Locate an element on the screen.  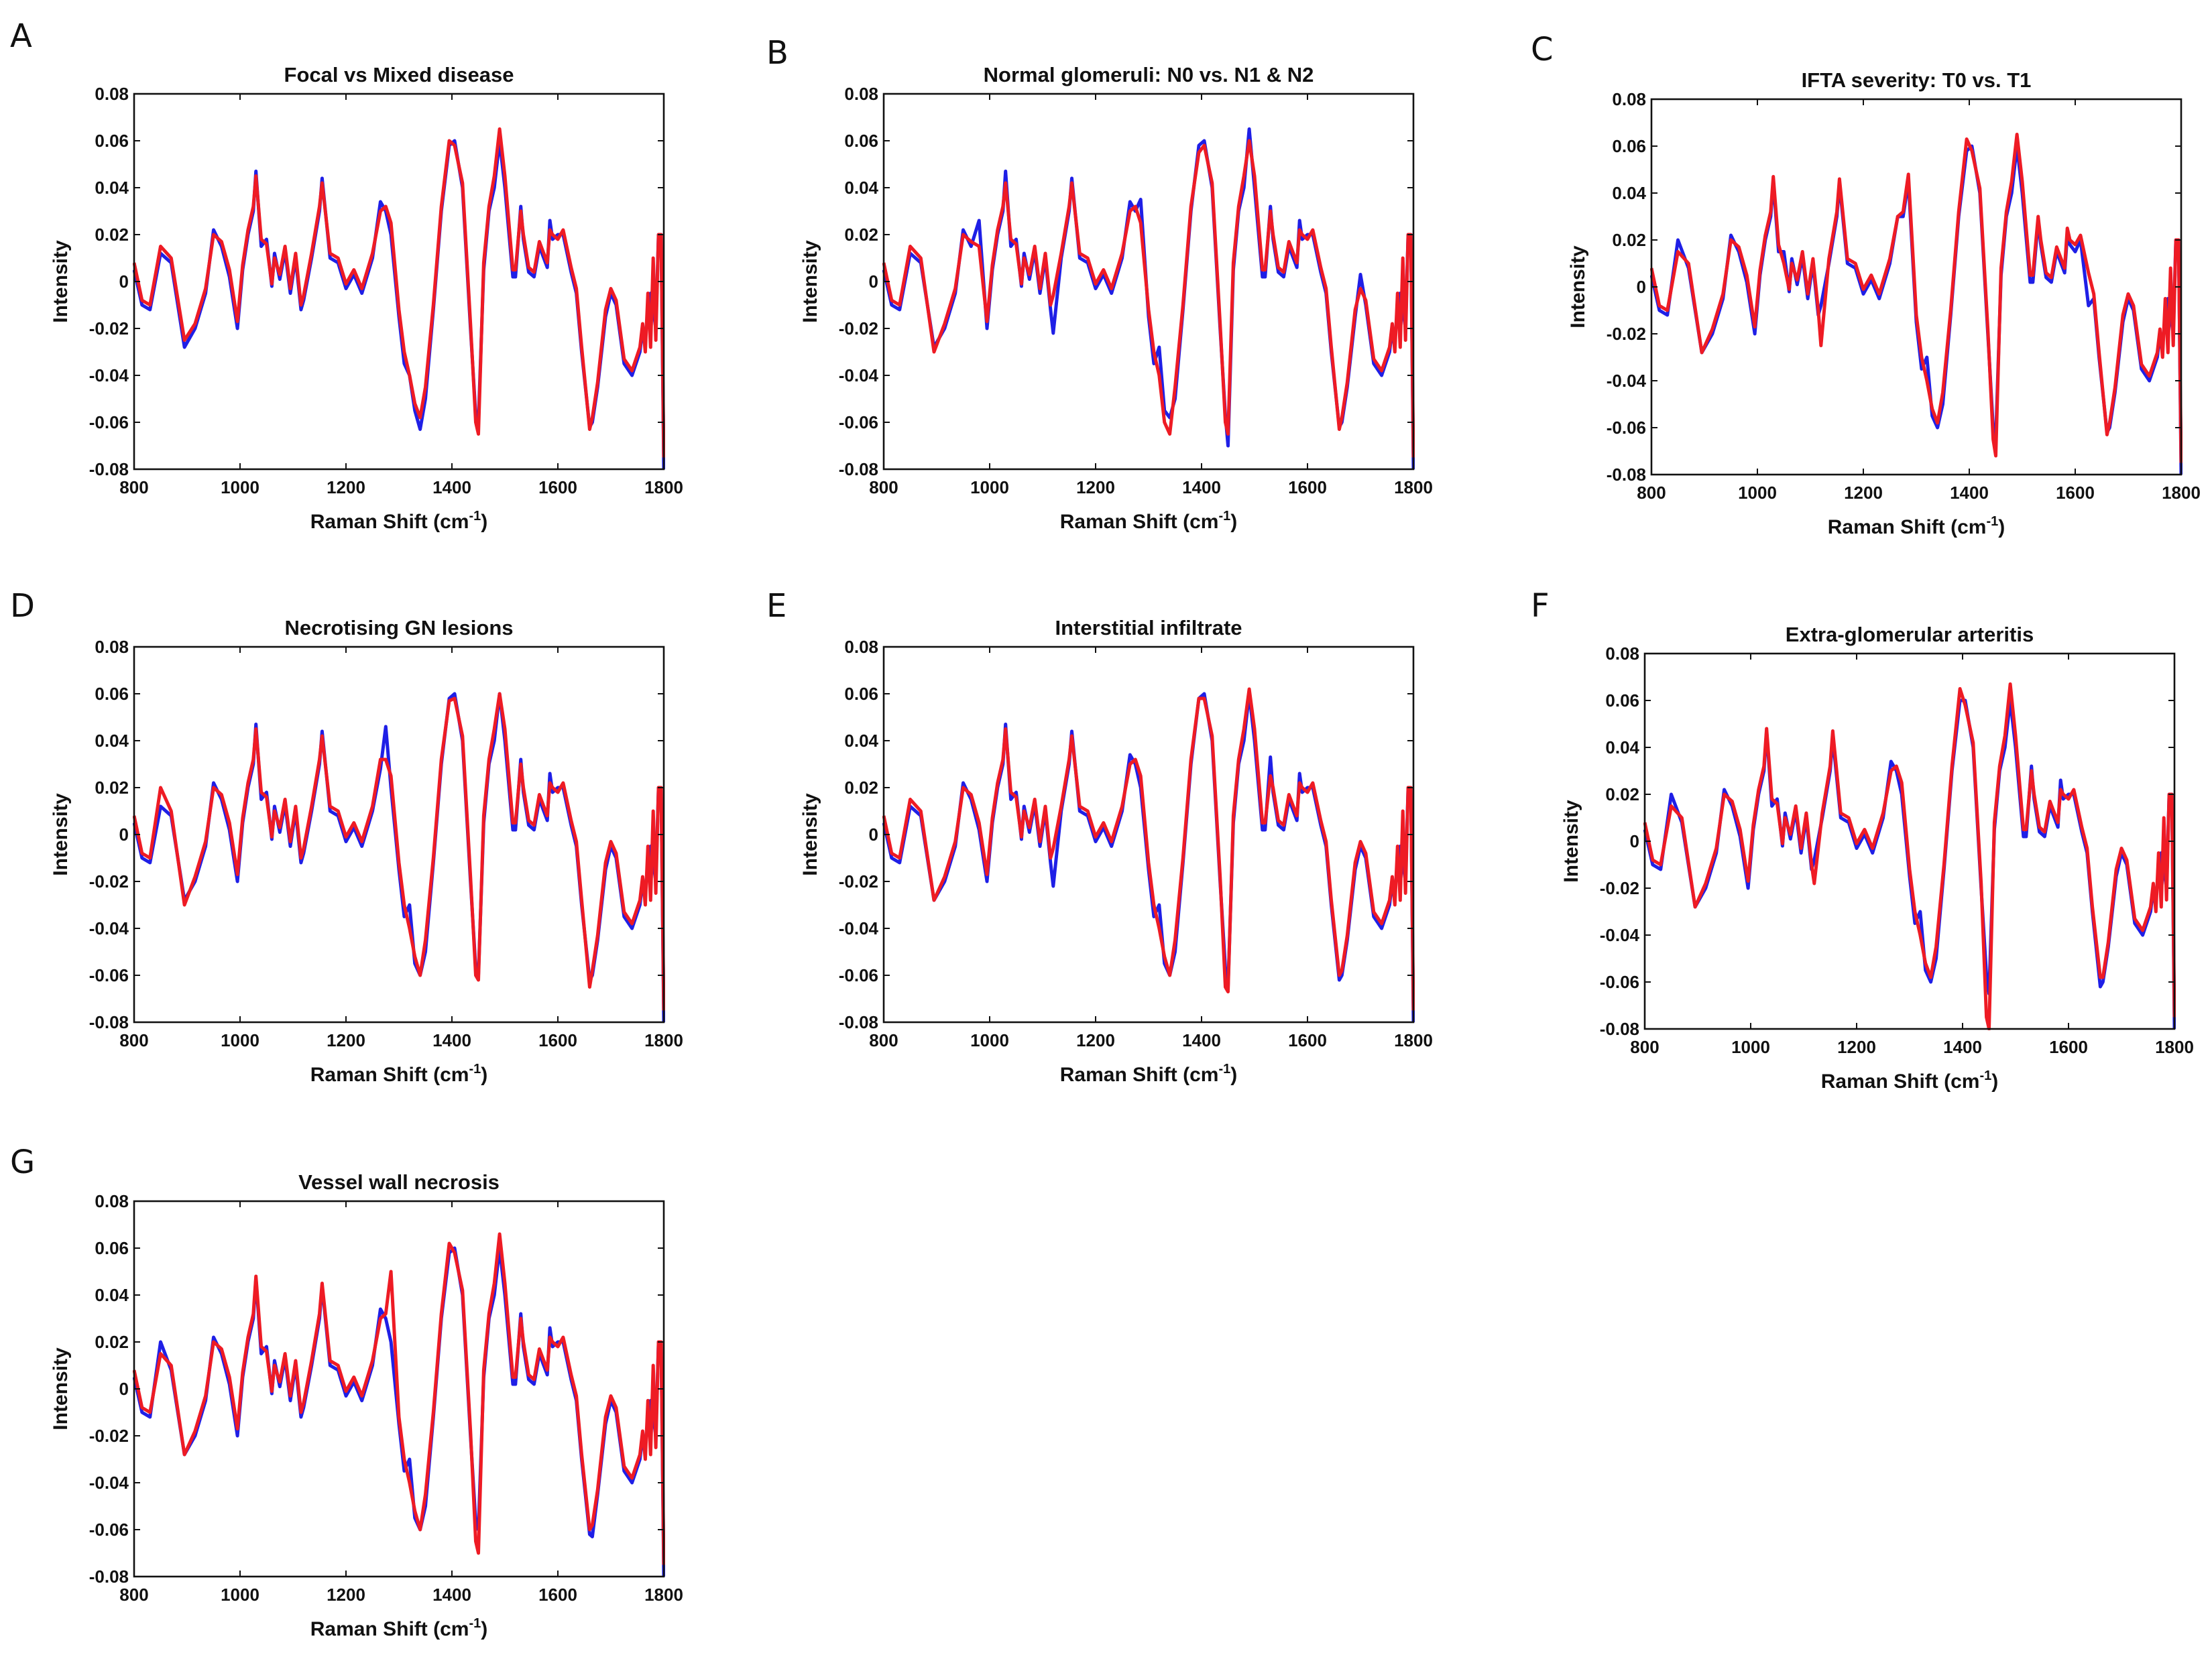
chart-title: Normal glomeruli: N0 vs. N1 & N2 is located at coordinates (1149, 74).